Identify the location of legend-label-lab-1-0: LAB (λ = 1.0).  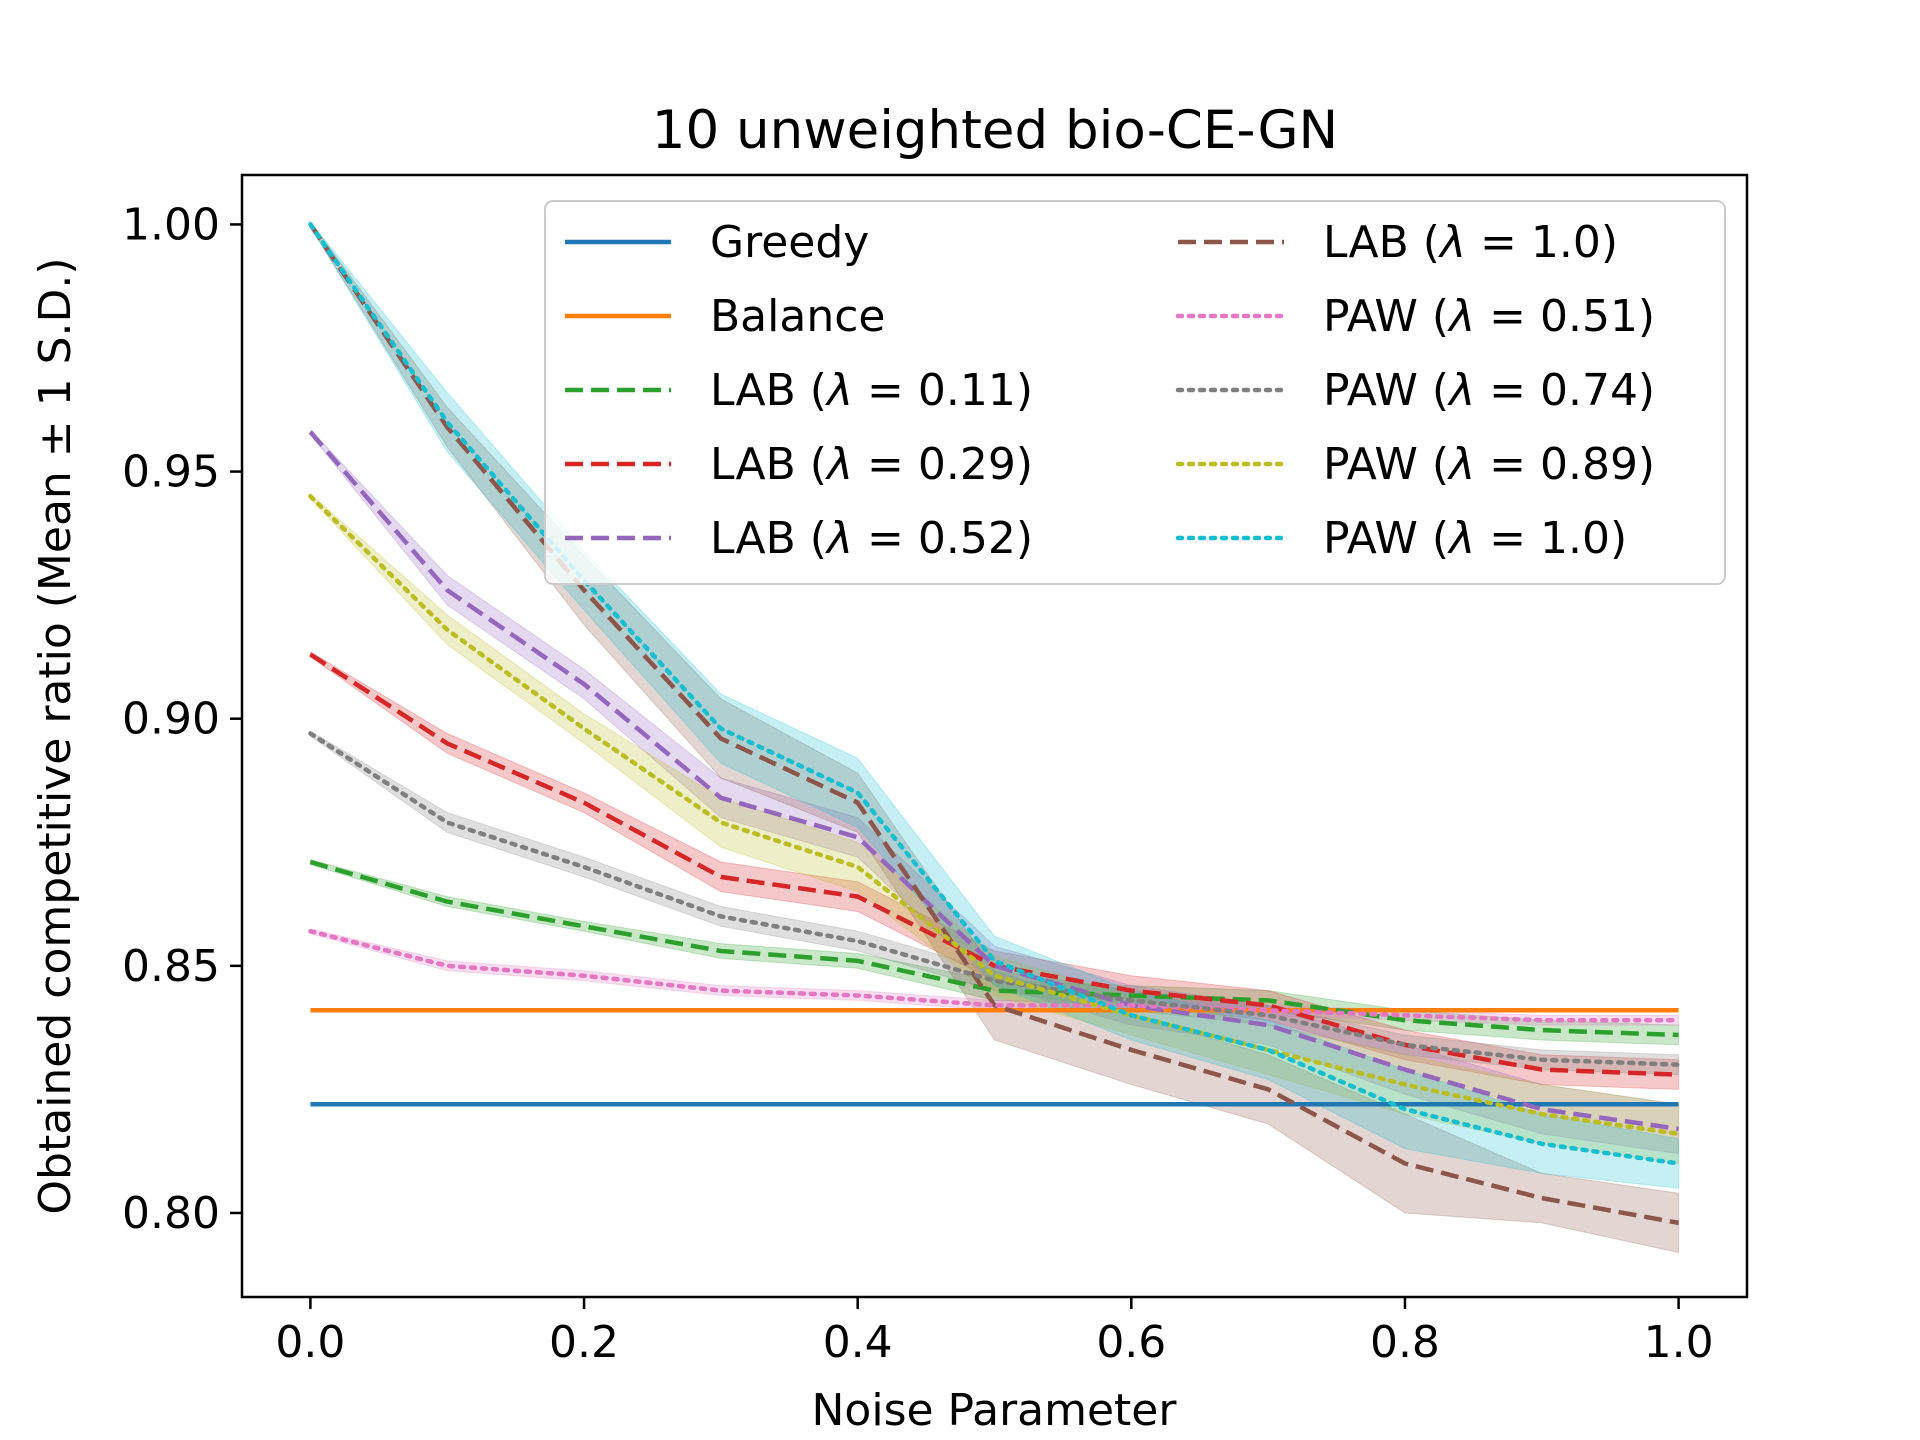
(1470, 242).